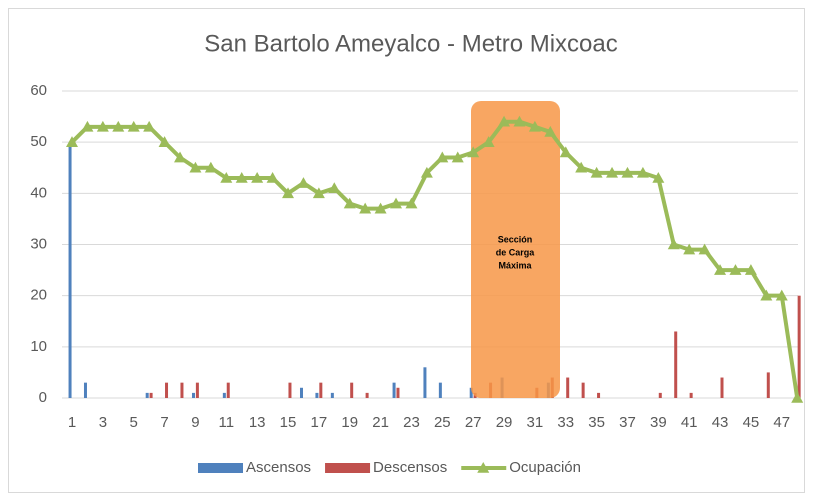 Image resolution: width=813 pixels, height=500 pixels. What do you see at coordinates (781, 422) in the screenshot?
I see `x-tick-label: 47` at bounding box center [781, 422].